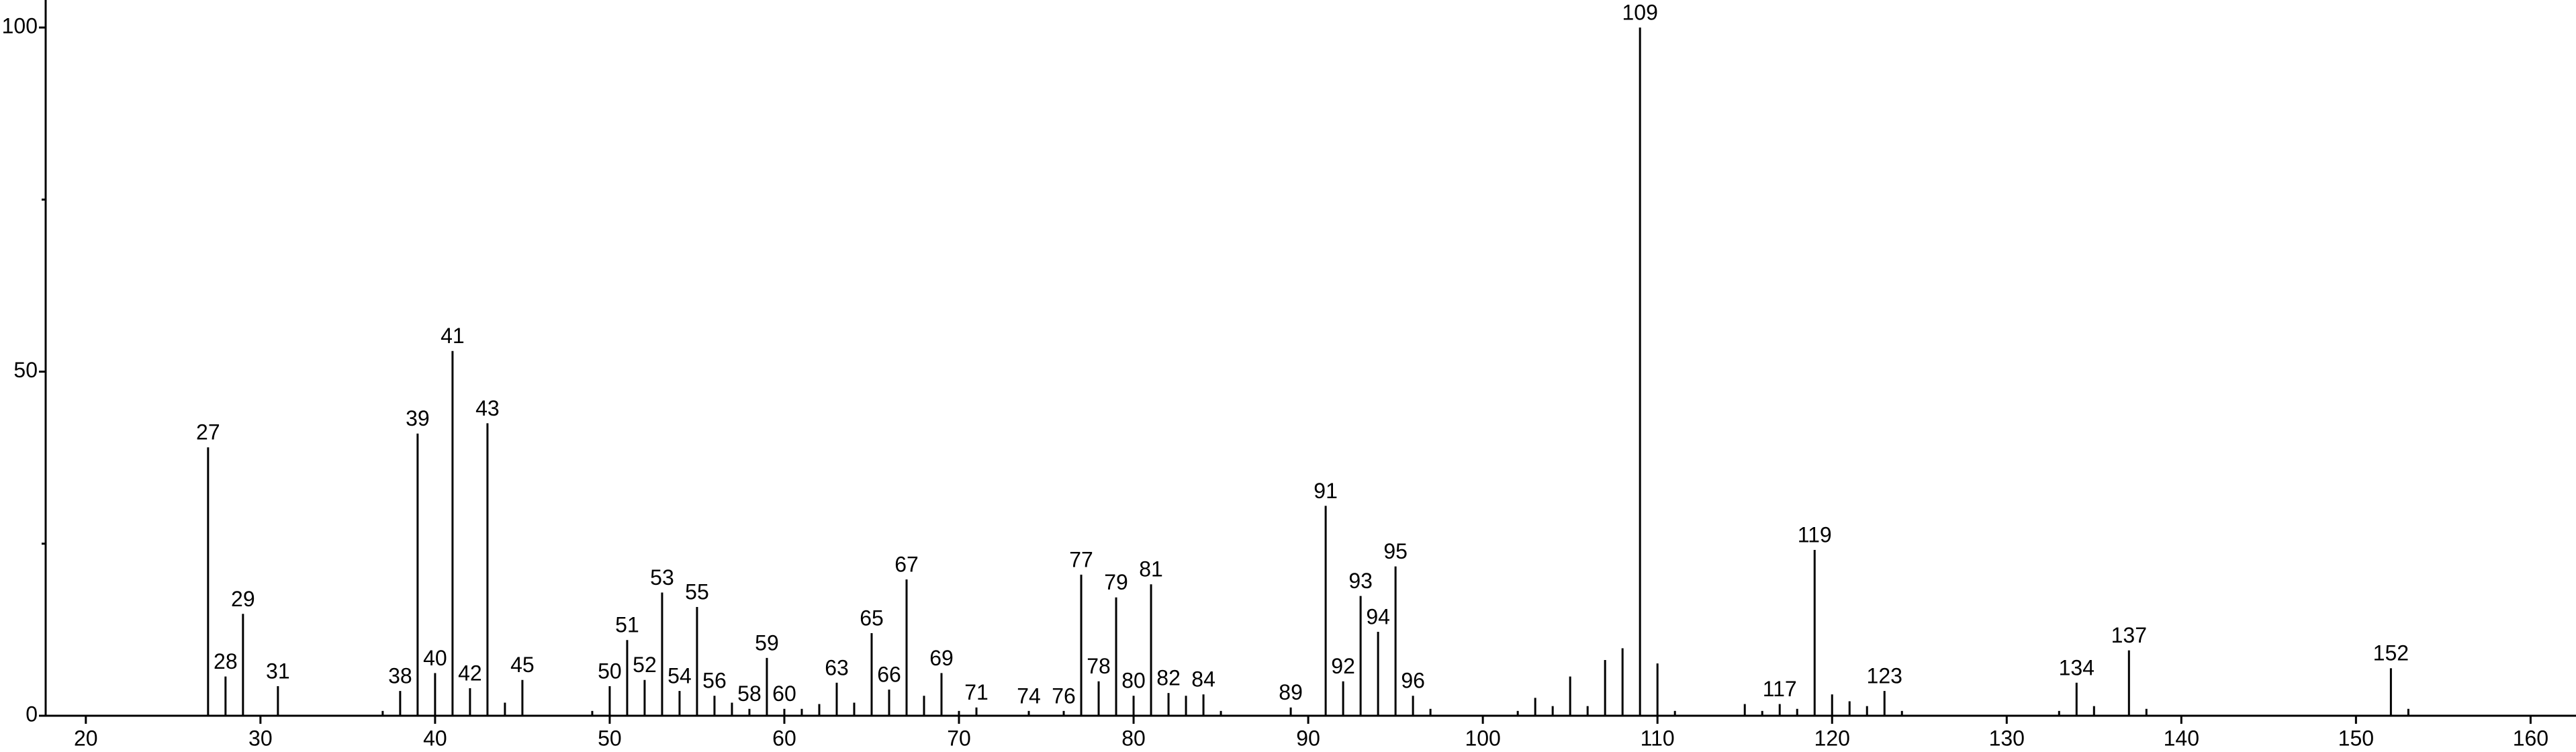 The height and width of the screenshot is (752, 2576). I want to click on peak-label: 78, so click(1099, 666).